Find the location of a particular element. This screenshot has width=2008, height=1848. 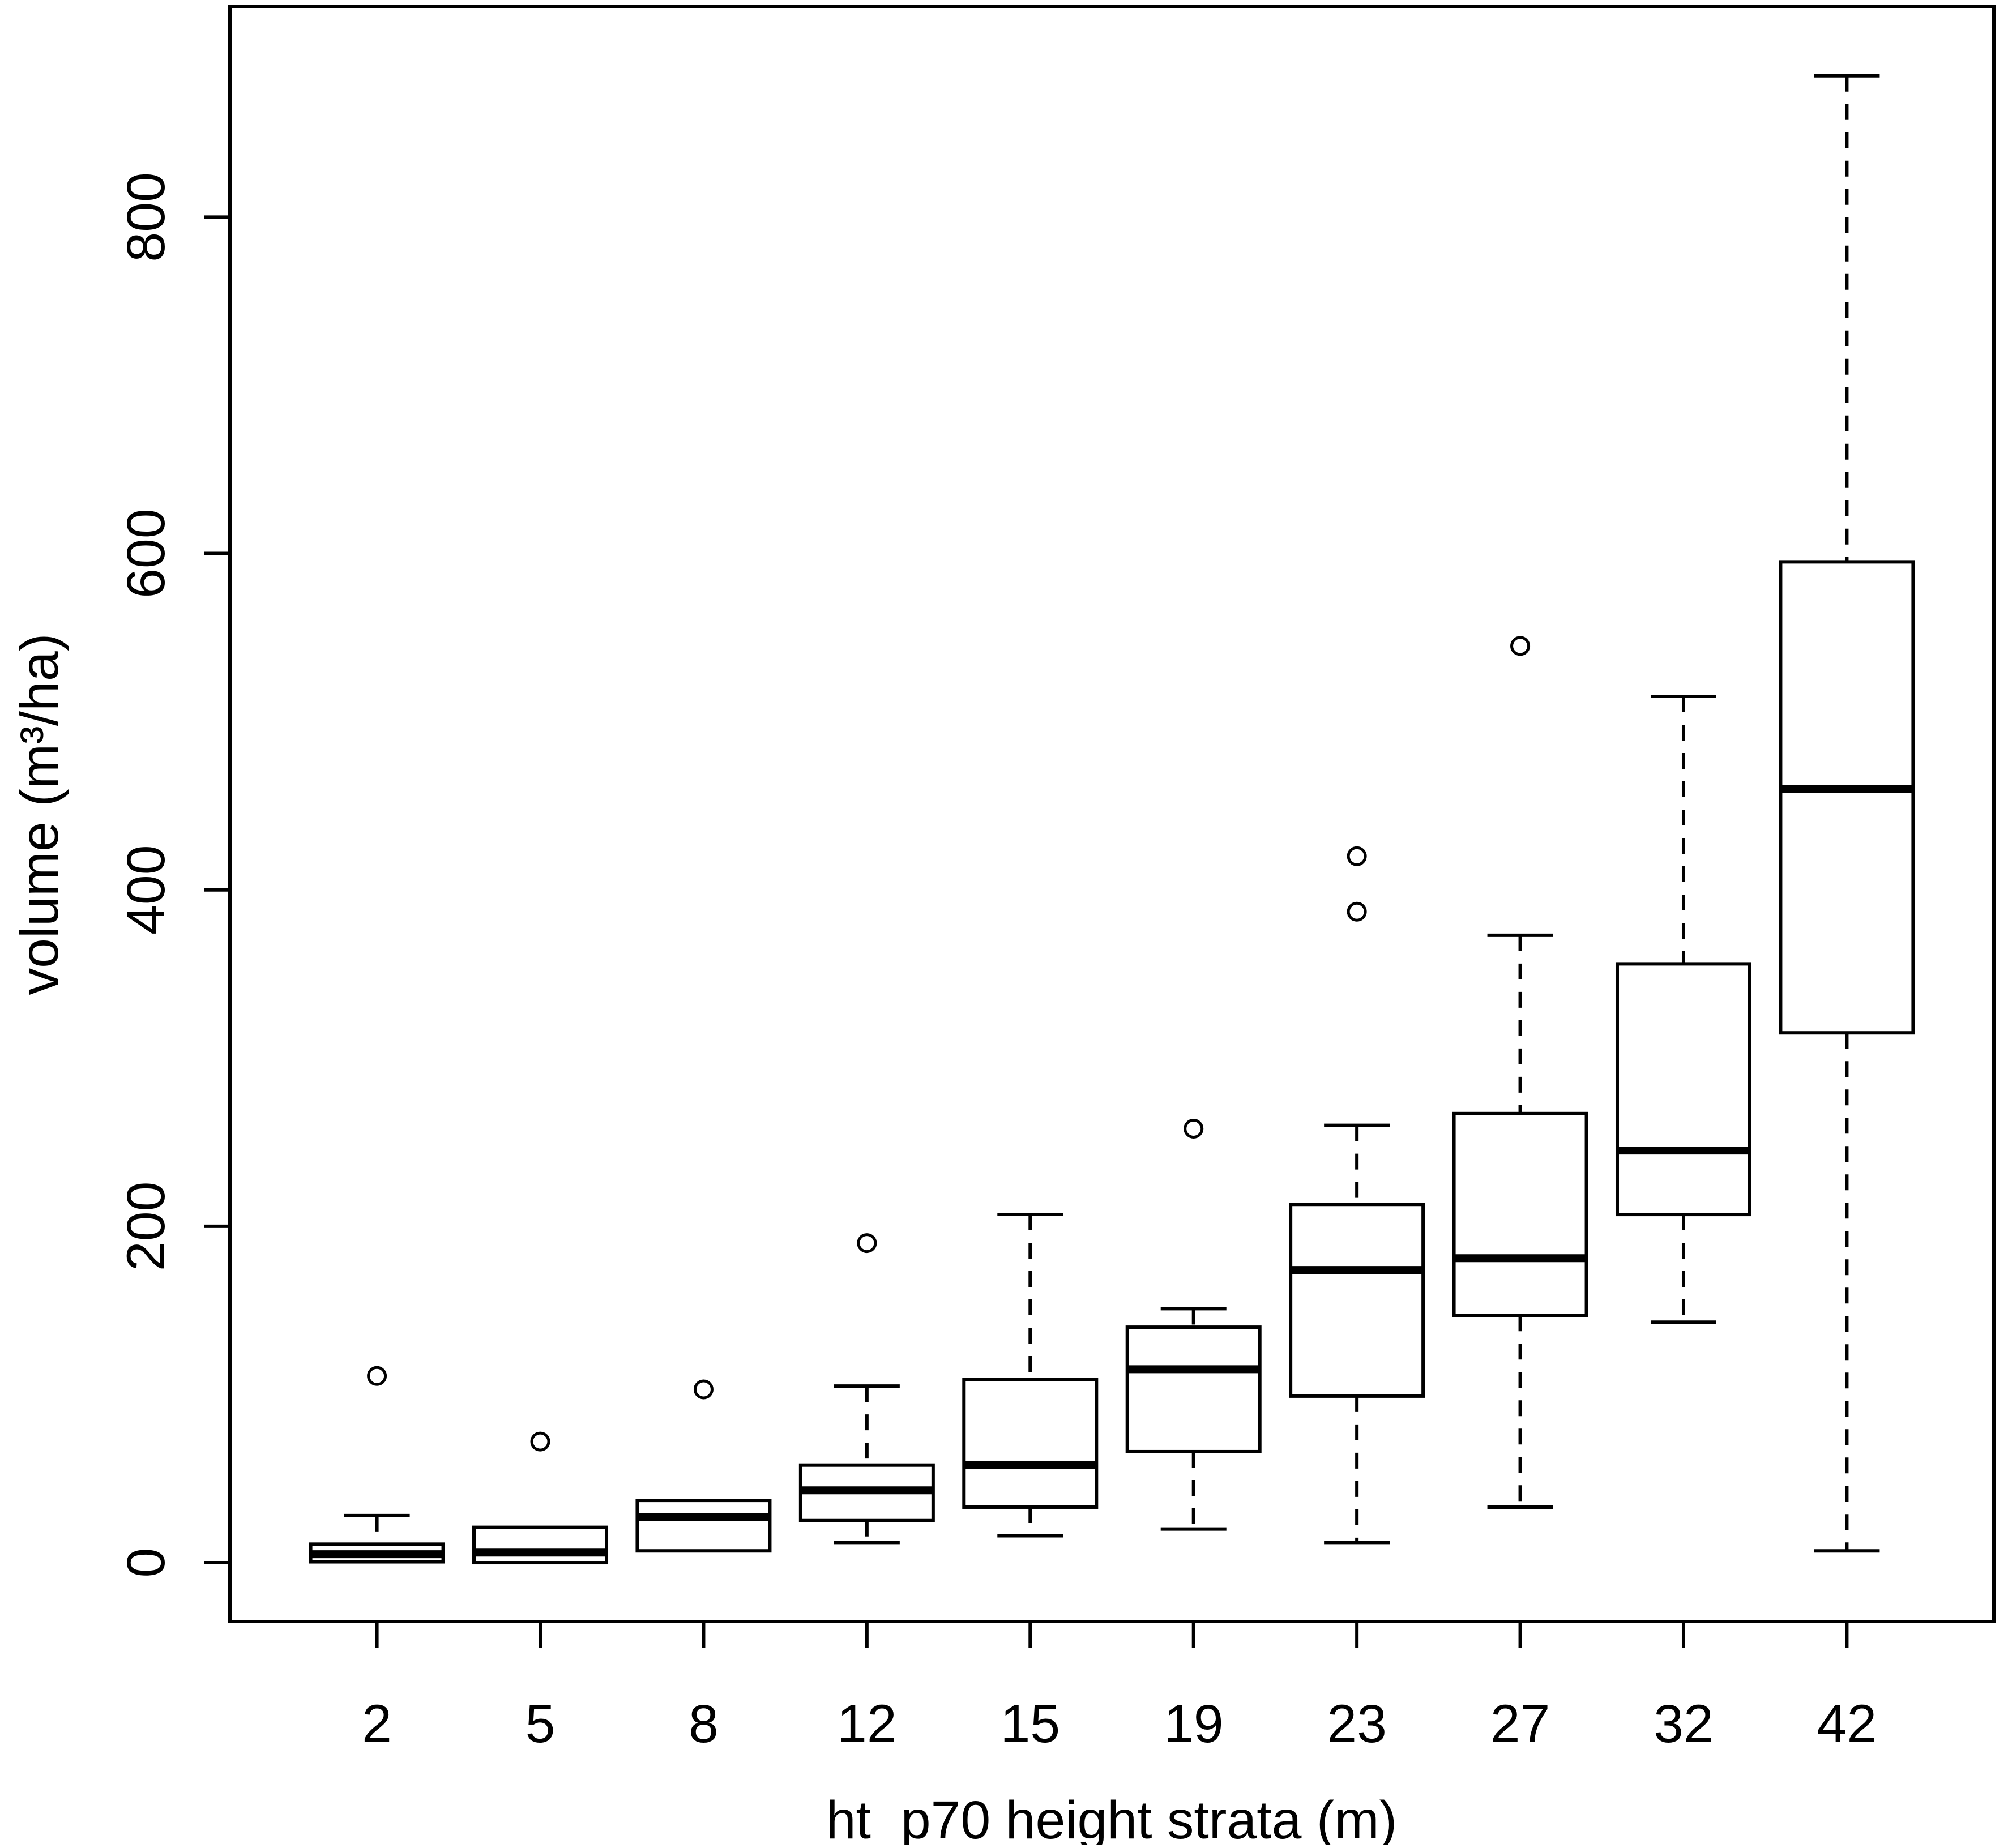

y-axis-title: volume (m³/ha) is located at coordinates (40, 814).